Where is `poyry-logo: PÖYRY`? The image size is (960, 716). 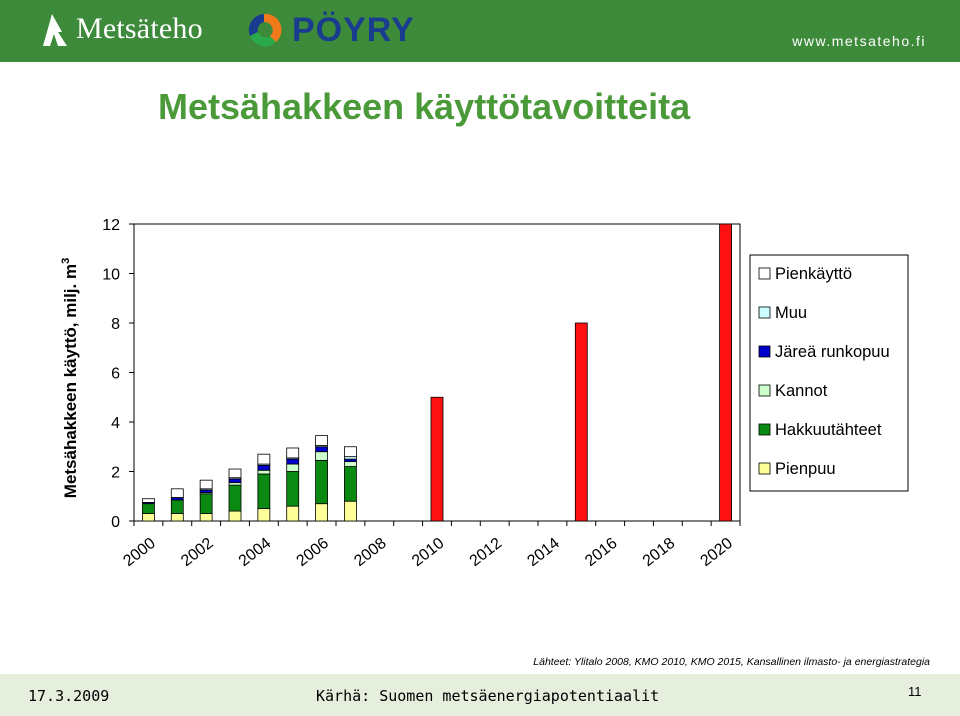 poyry-logo: PÖYRY is located at coordinates (329, 30).